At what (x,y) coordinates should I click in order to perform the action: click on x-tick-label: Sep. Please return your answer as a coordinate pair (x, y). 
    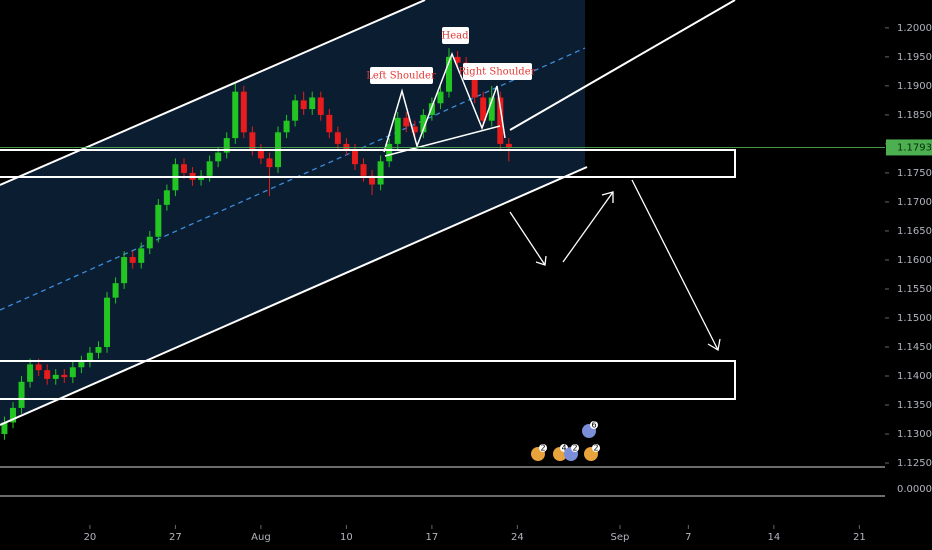
    Looking at the image, I should click on (620, 537).